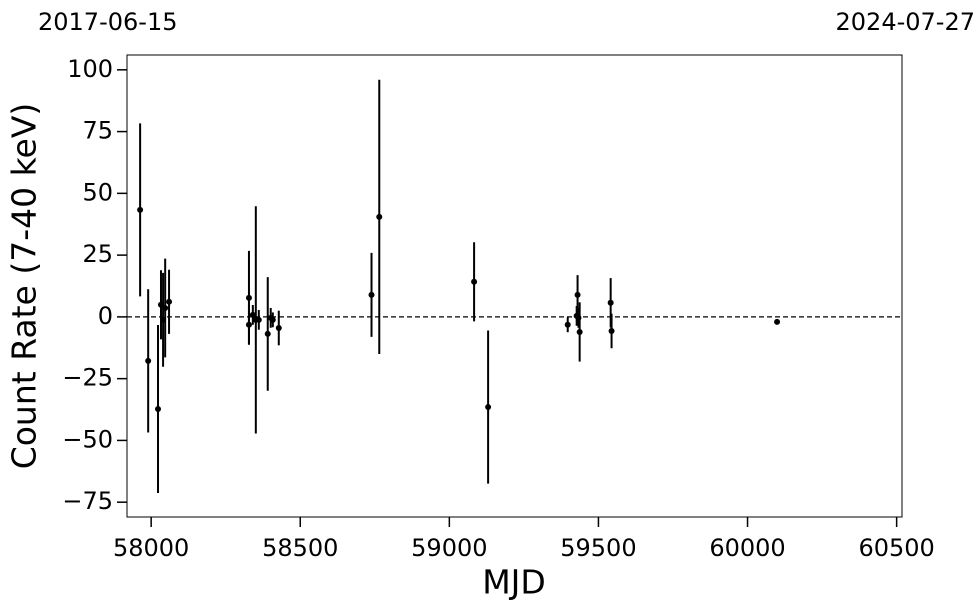 This screenshot has width=980, height=613. What do you see at coordinates (87, 501) in the screenshot?
I see `y-tick-label: −75` at bounding box center [87, 501].